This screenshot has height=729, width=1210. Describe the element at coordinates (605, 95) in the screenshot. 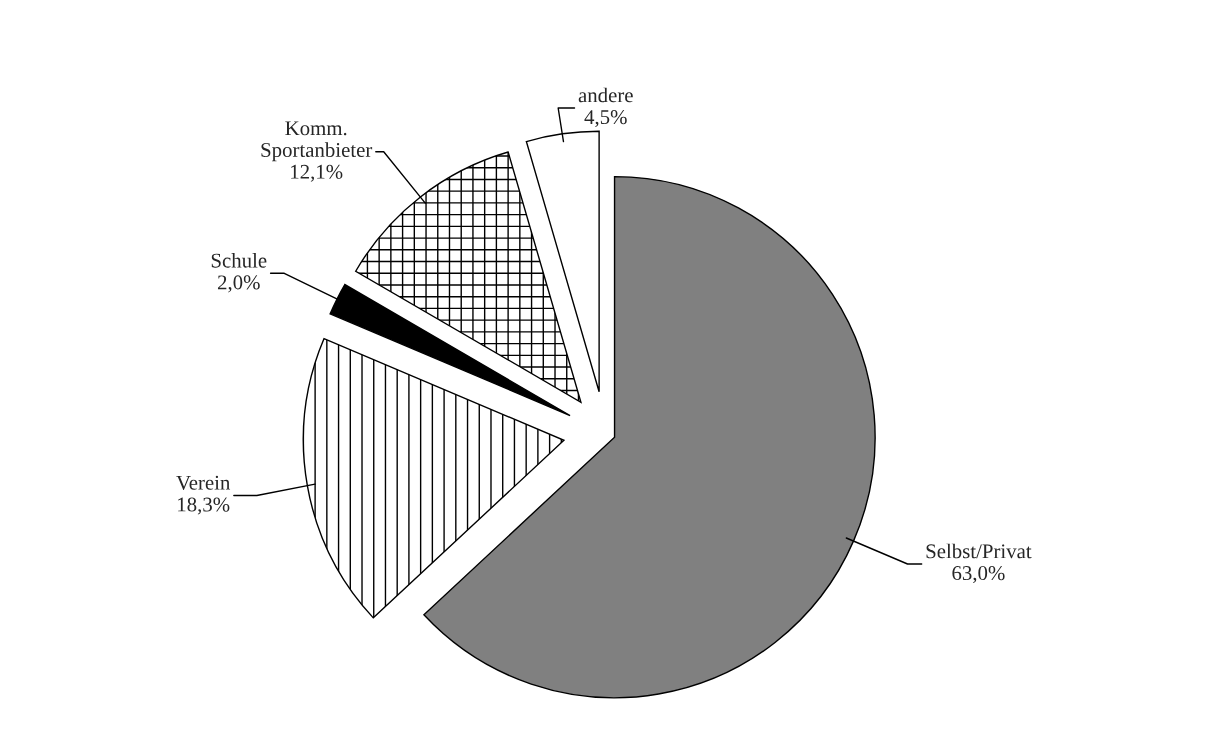

I see `slice-label: andere` at that location.